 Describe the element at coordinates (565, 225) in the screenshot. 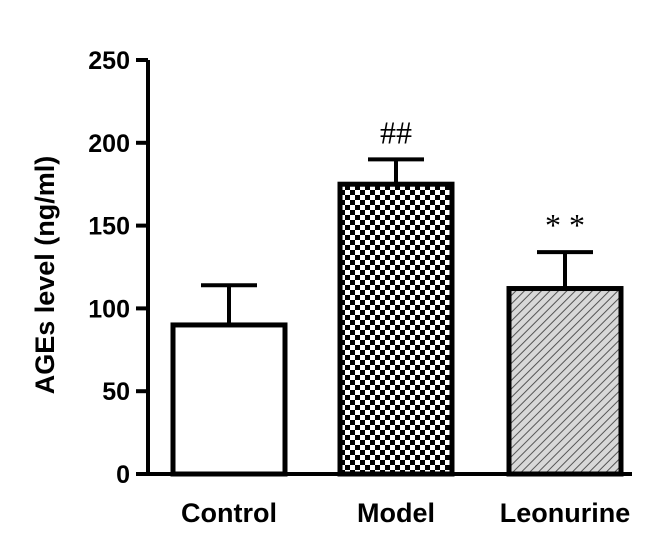

I see `significance-label: * *` at that location.